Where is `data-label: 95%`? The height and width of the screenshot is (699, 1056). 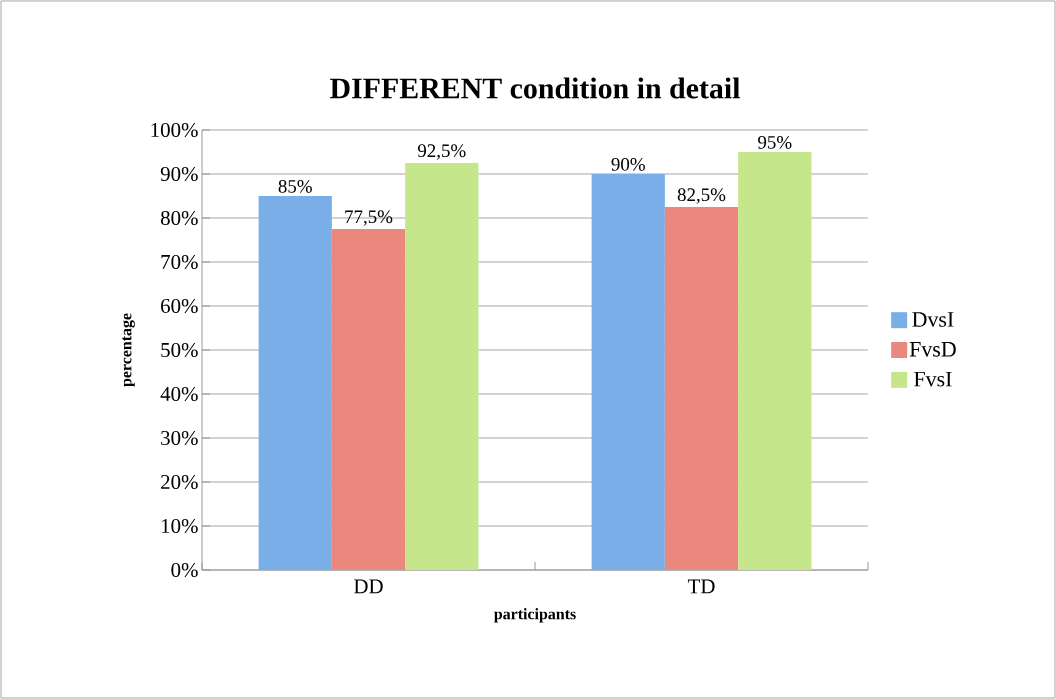 data-label: 95% is located at coordinates (775, 142).